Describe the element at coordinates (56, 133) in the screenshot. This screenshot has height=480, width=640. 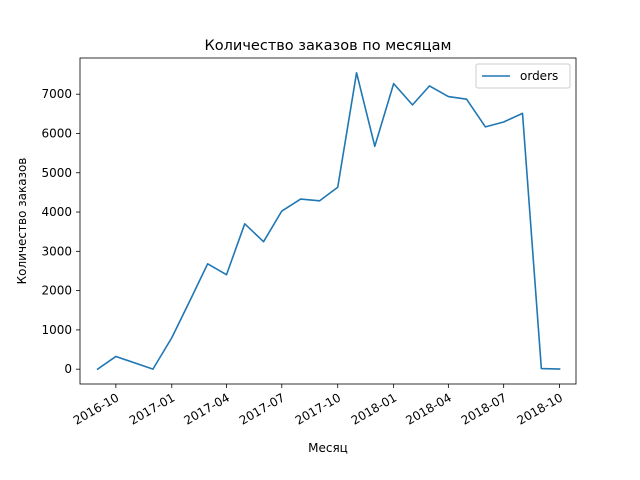
I see `y-tick-label: 6000` at that location.